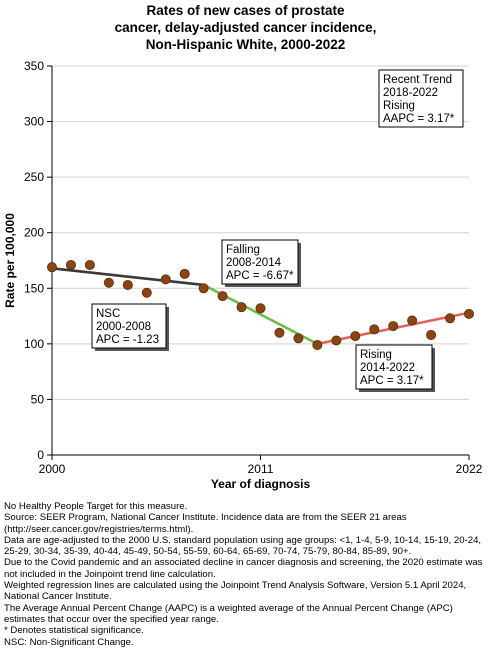 The width and height of the screenshot is (491, 648). I want to click on annotation-text: NSC, so click(108, 314).